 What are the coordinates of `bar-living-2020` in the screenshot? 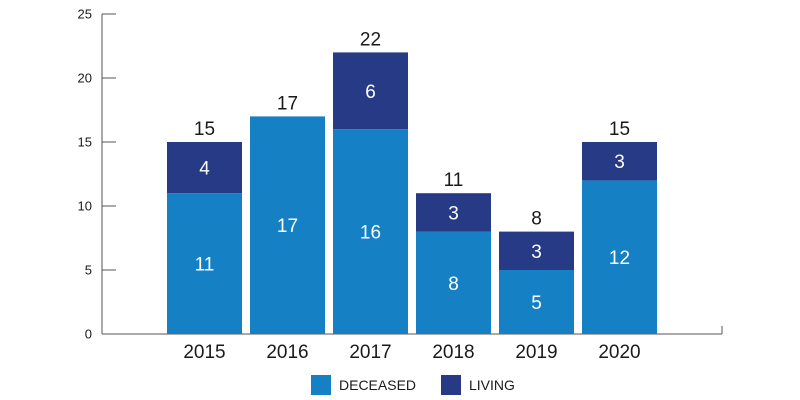 It's located at (619, 161).